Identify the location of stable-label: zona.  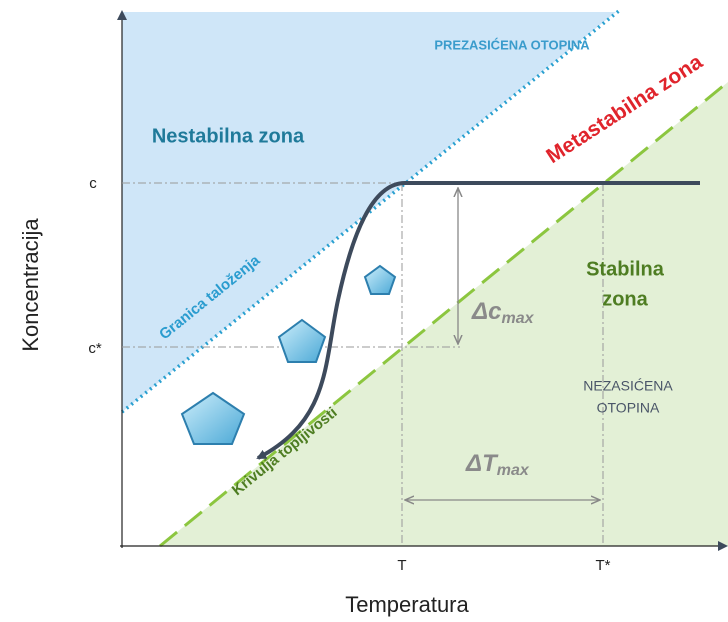
(625, 299).